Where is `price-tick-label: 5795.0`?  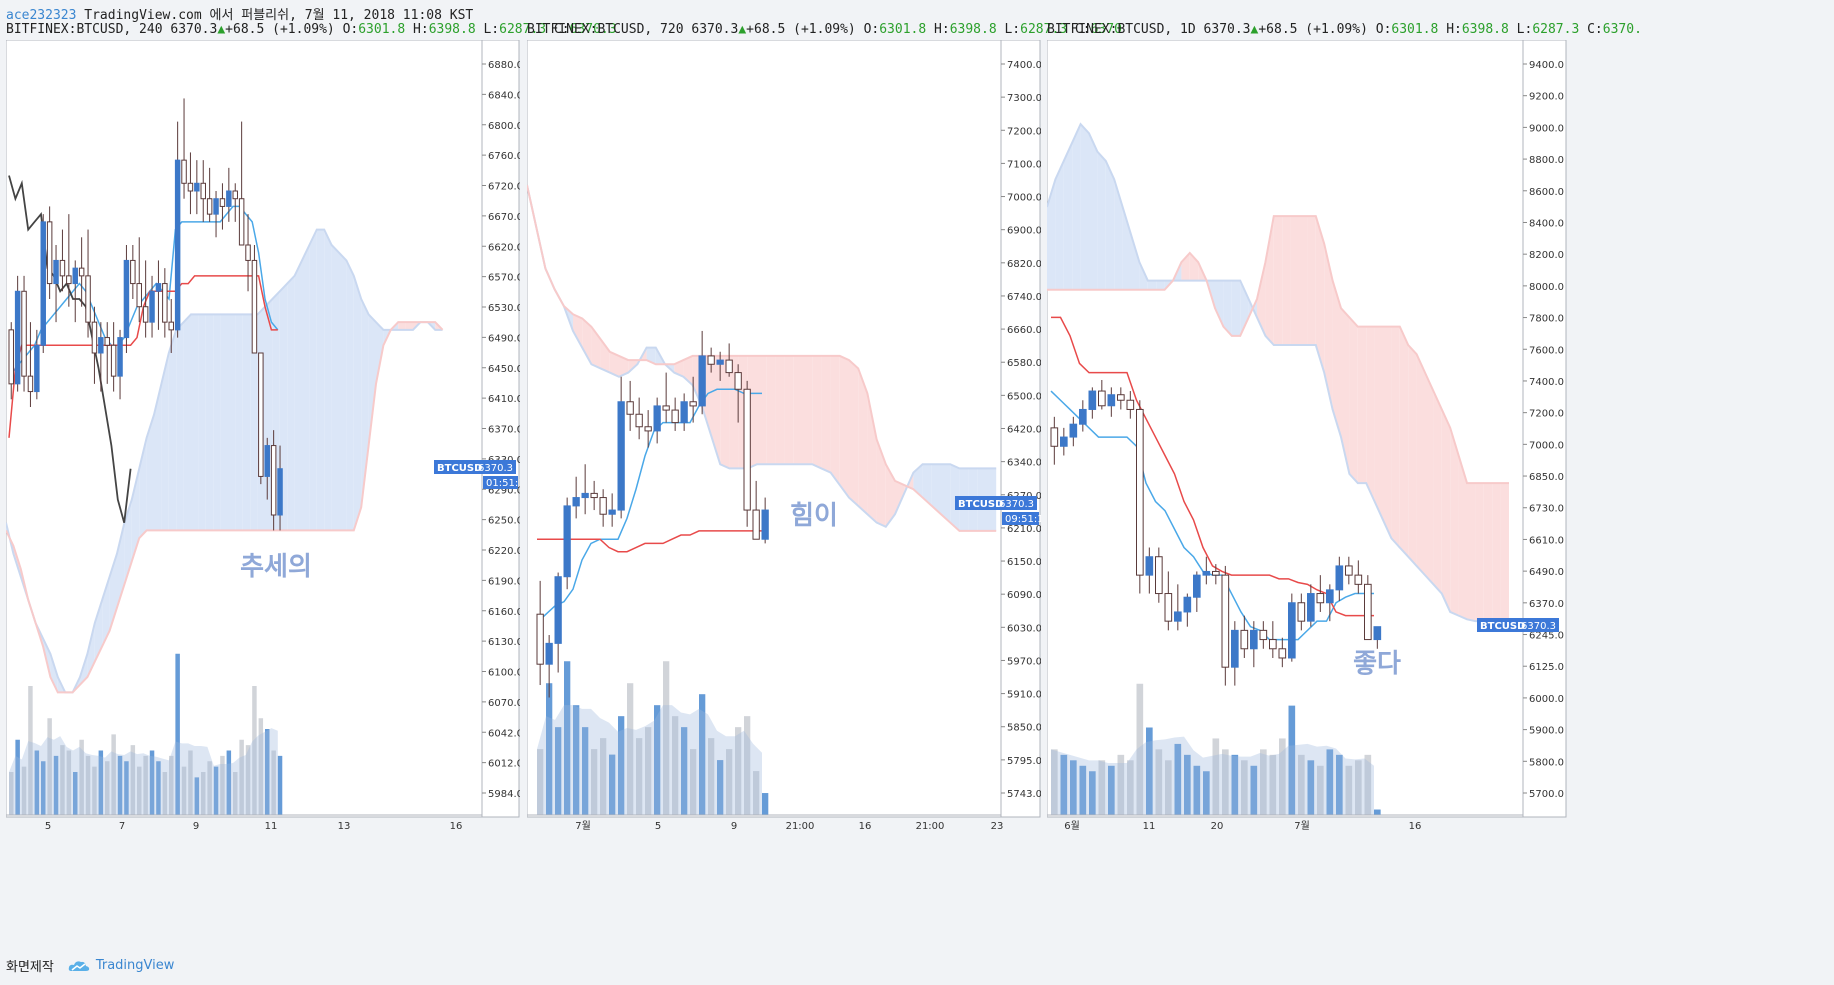
price-tick-label: 5795.0 is located at coordinates (1024, 761).